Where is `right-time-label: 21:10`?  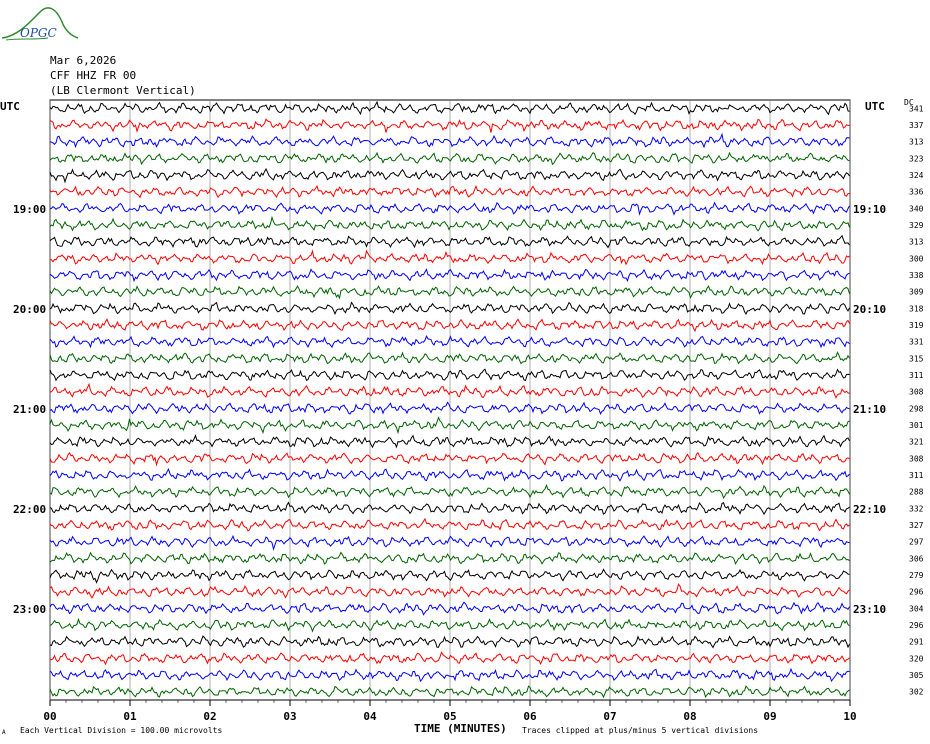
right-time-label: 21:10 is located at coordinates (870, 409).